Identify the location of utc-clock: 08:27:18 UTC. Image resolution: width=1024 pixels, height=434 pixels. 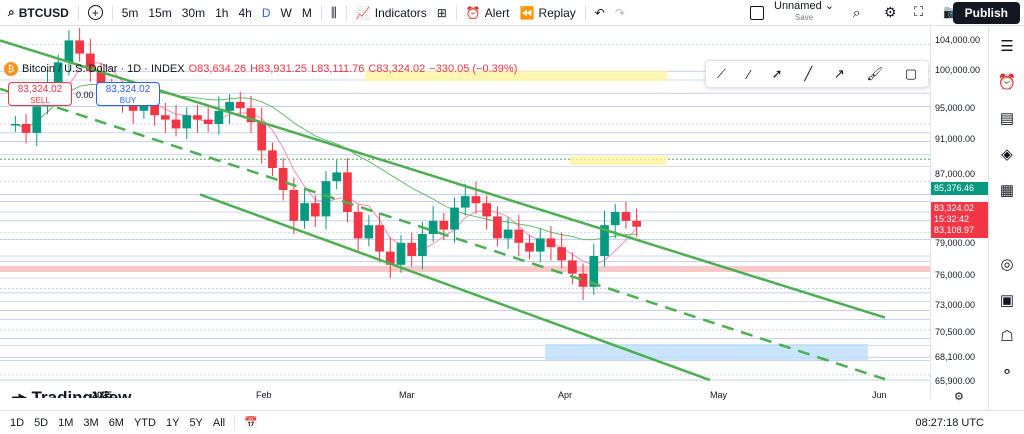
(949, 422).